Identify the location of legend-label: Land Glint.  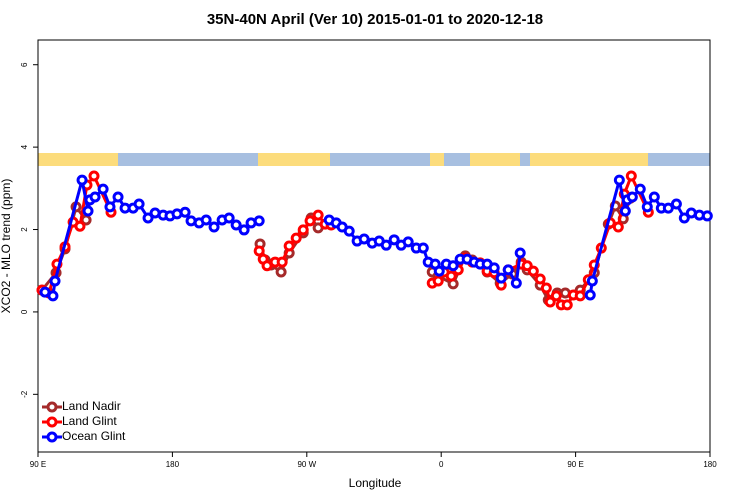
(89, 421).